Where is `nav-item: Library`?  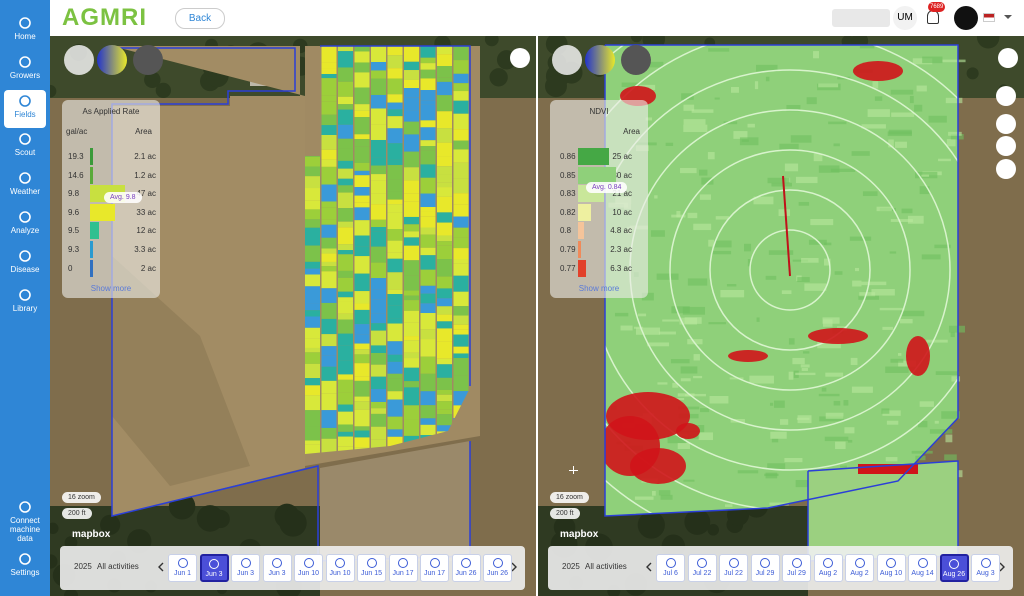
nav-item: Library is located at coordinates (25, 303).